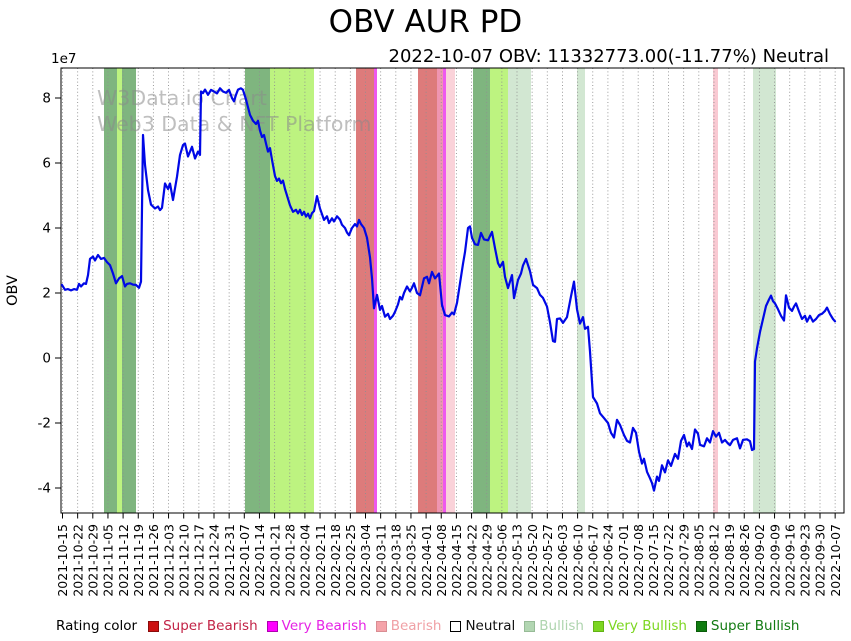  Describe the element at coordinates (699, 560) in the screenshot. I see `x-tick-label: 2022-08-05` at that location.